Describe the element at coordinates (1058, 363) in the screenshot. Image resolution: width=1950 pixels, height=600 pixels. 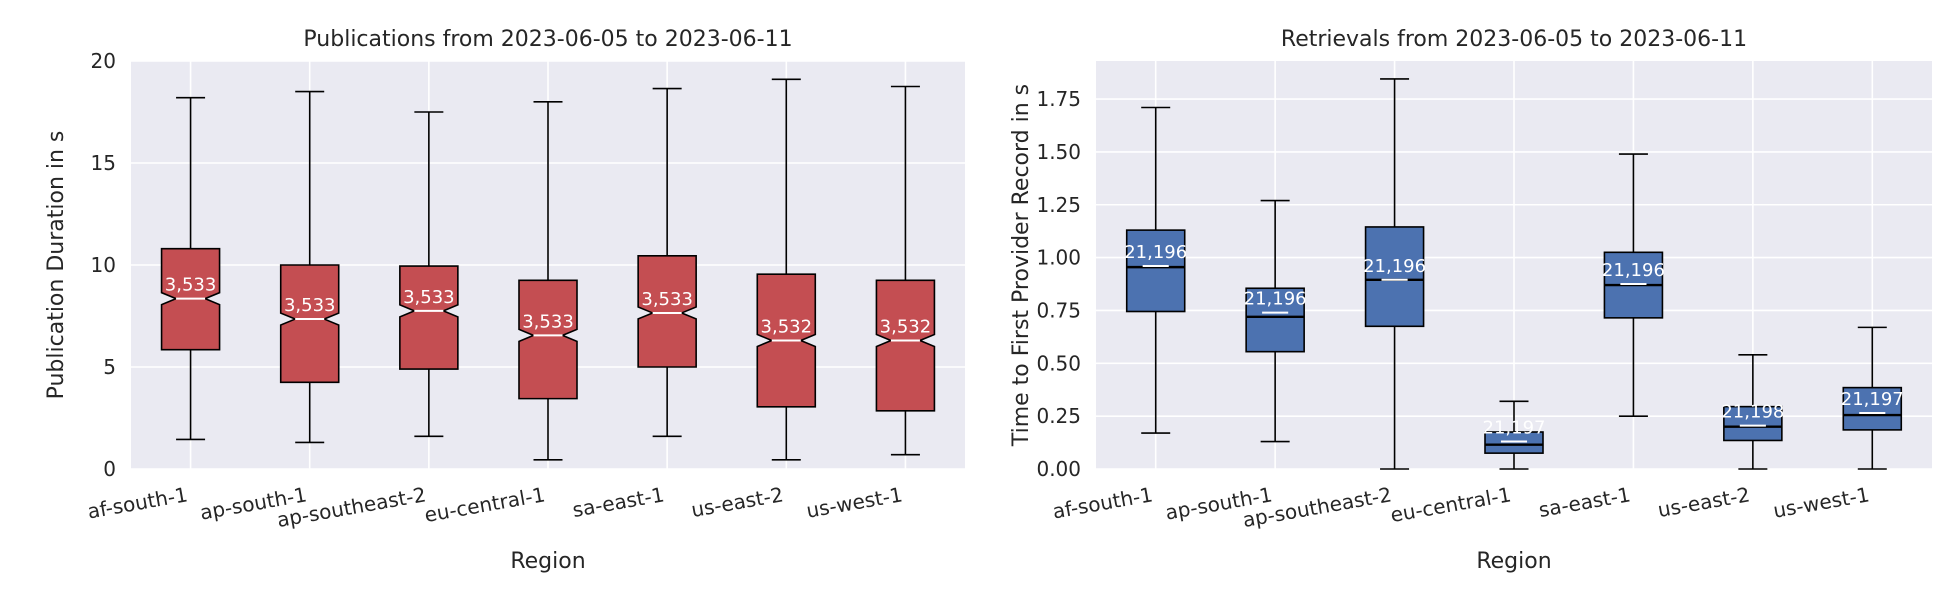
I see `y-tick-label: 0.50` at that location.